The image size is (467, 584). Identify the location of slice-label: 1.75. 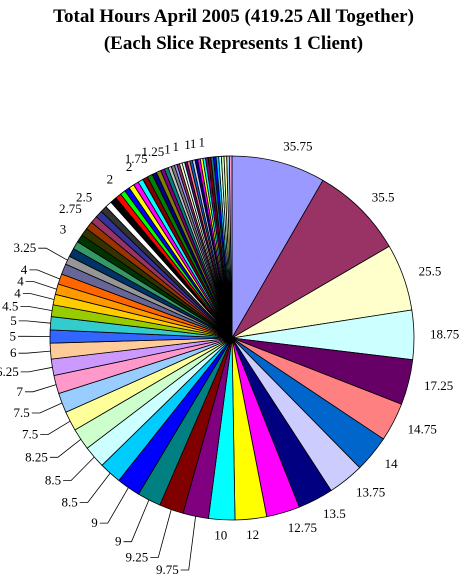
(136, 158).